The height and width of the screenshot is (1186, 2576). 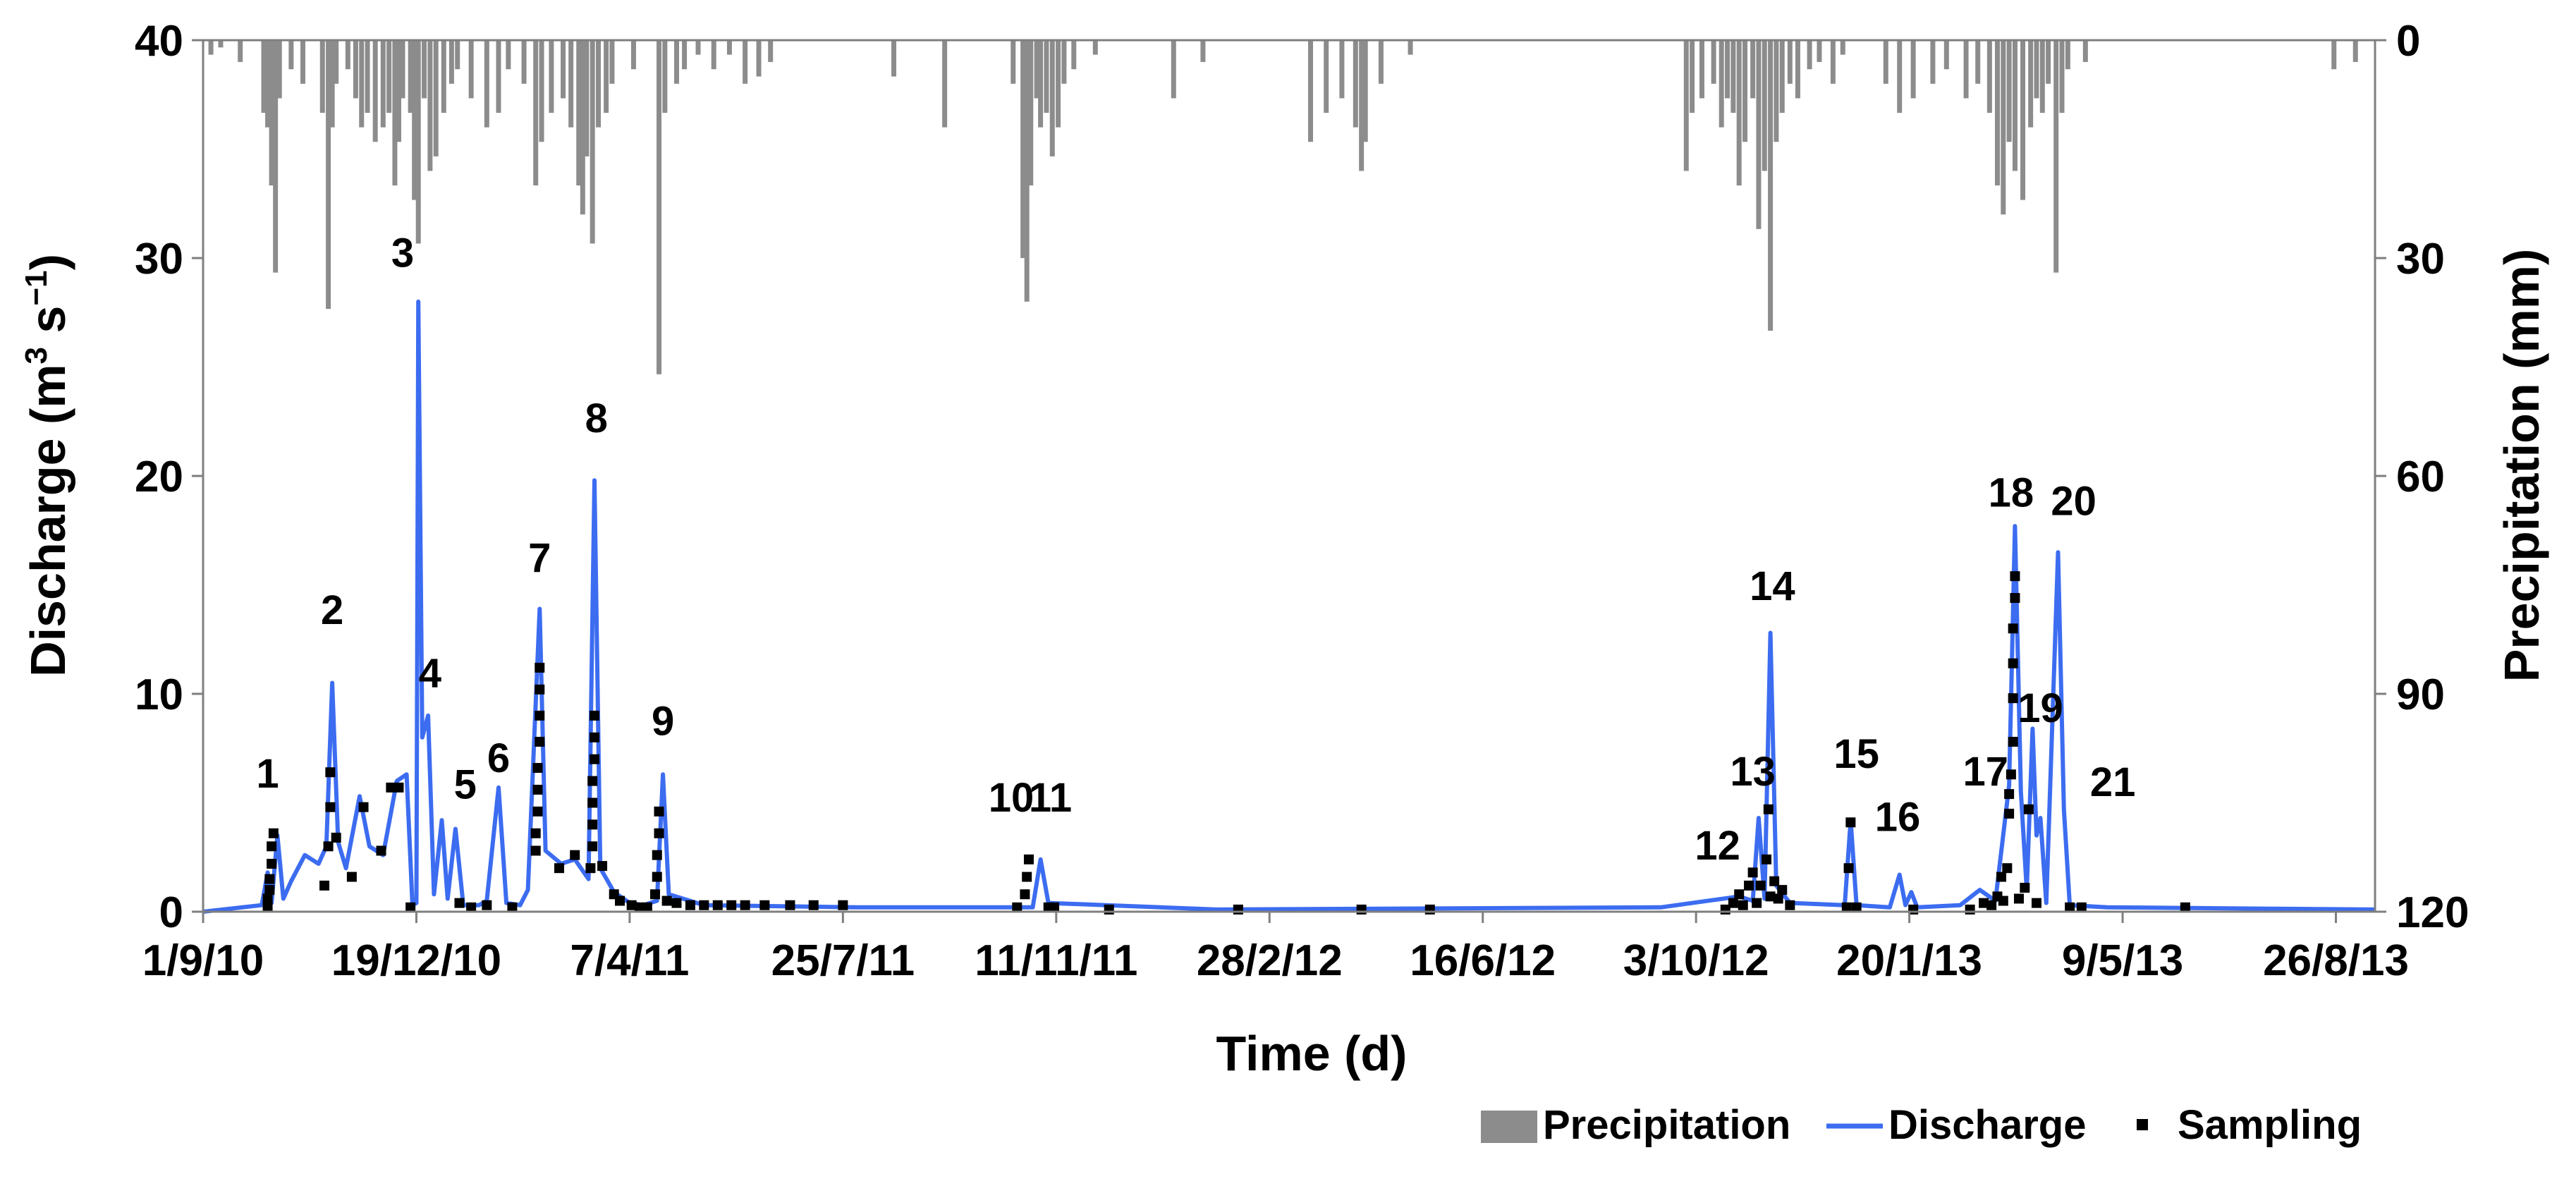 I want to click on event-label: 17, so click(x=1986, y=772).